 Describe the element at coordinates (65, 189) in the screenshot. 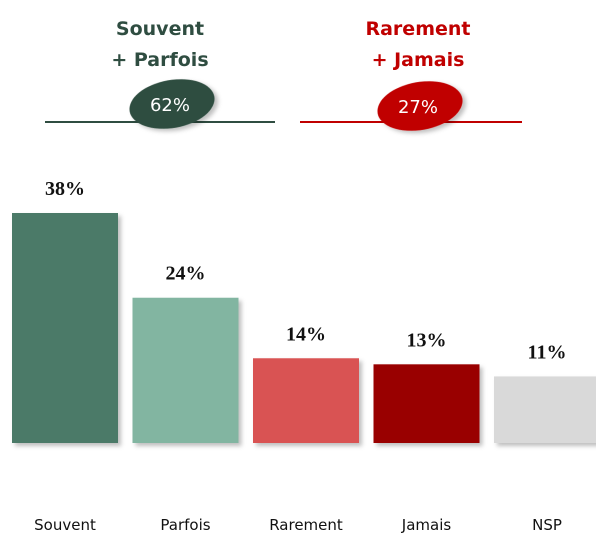

I see `value-label: 38%` at that location.